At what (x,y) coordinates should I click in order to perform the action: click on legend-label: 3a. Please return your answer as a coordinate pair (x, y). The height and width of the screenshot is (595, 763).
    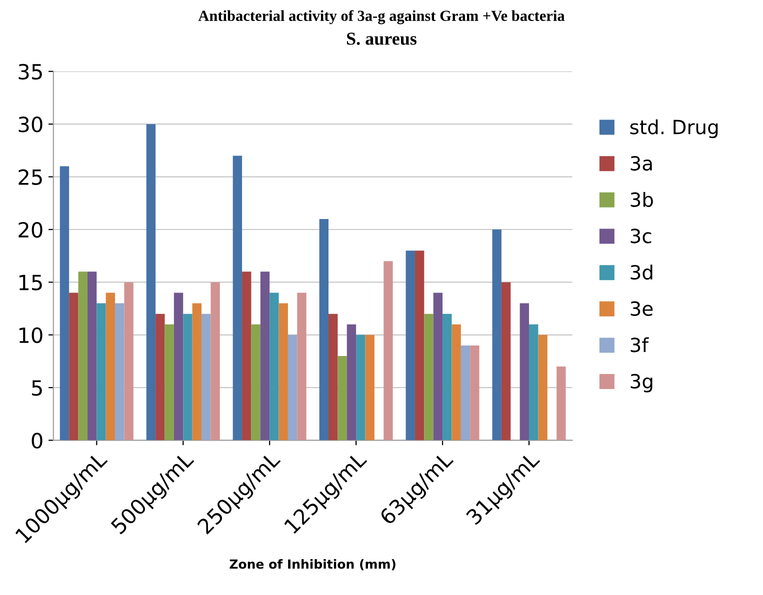
    Looking at the image, I should click on (641, 163).